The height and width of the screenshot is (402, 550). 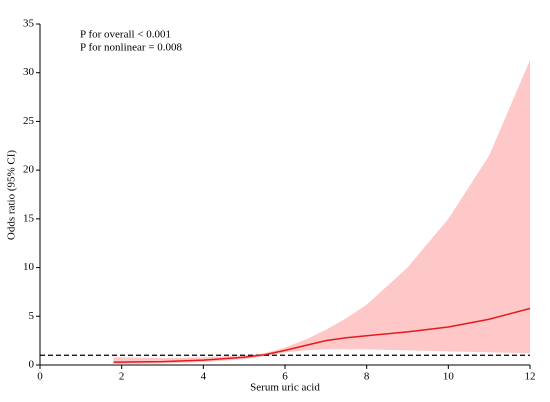 I want to click on x-axis-label: Serum uric acid, so click(x=285, y=388).